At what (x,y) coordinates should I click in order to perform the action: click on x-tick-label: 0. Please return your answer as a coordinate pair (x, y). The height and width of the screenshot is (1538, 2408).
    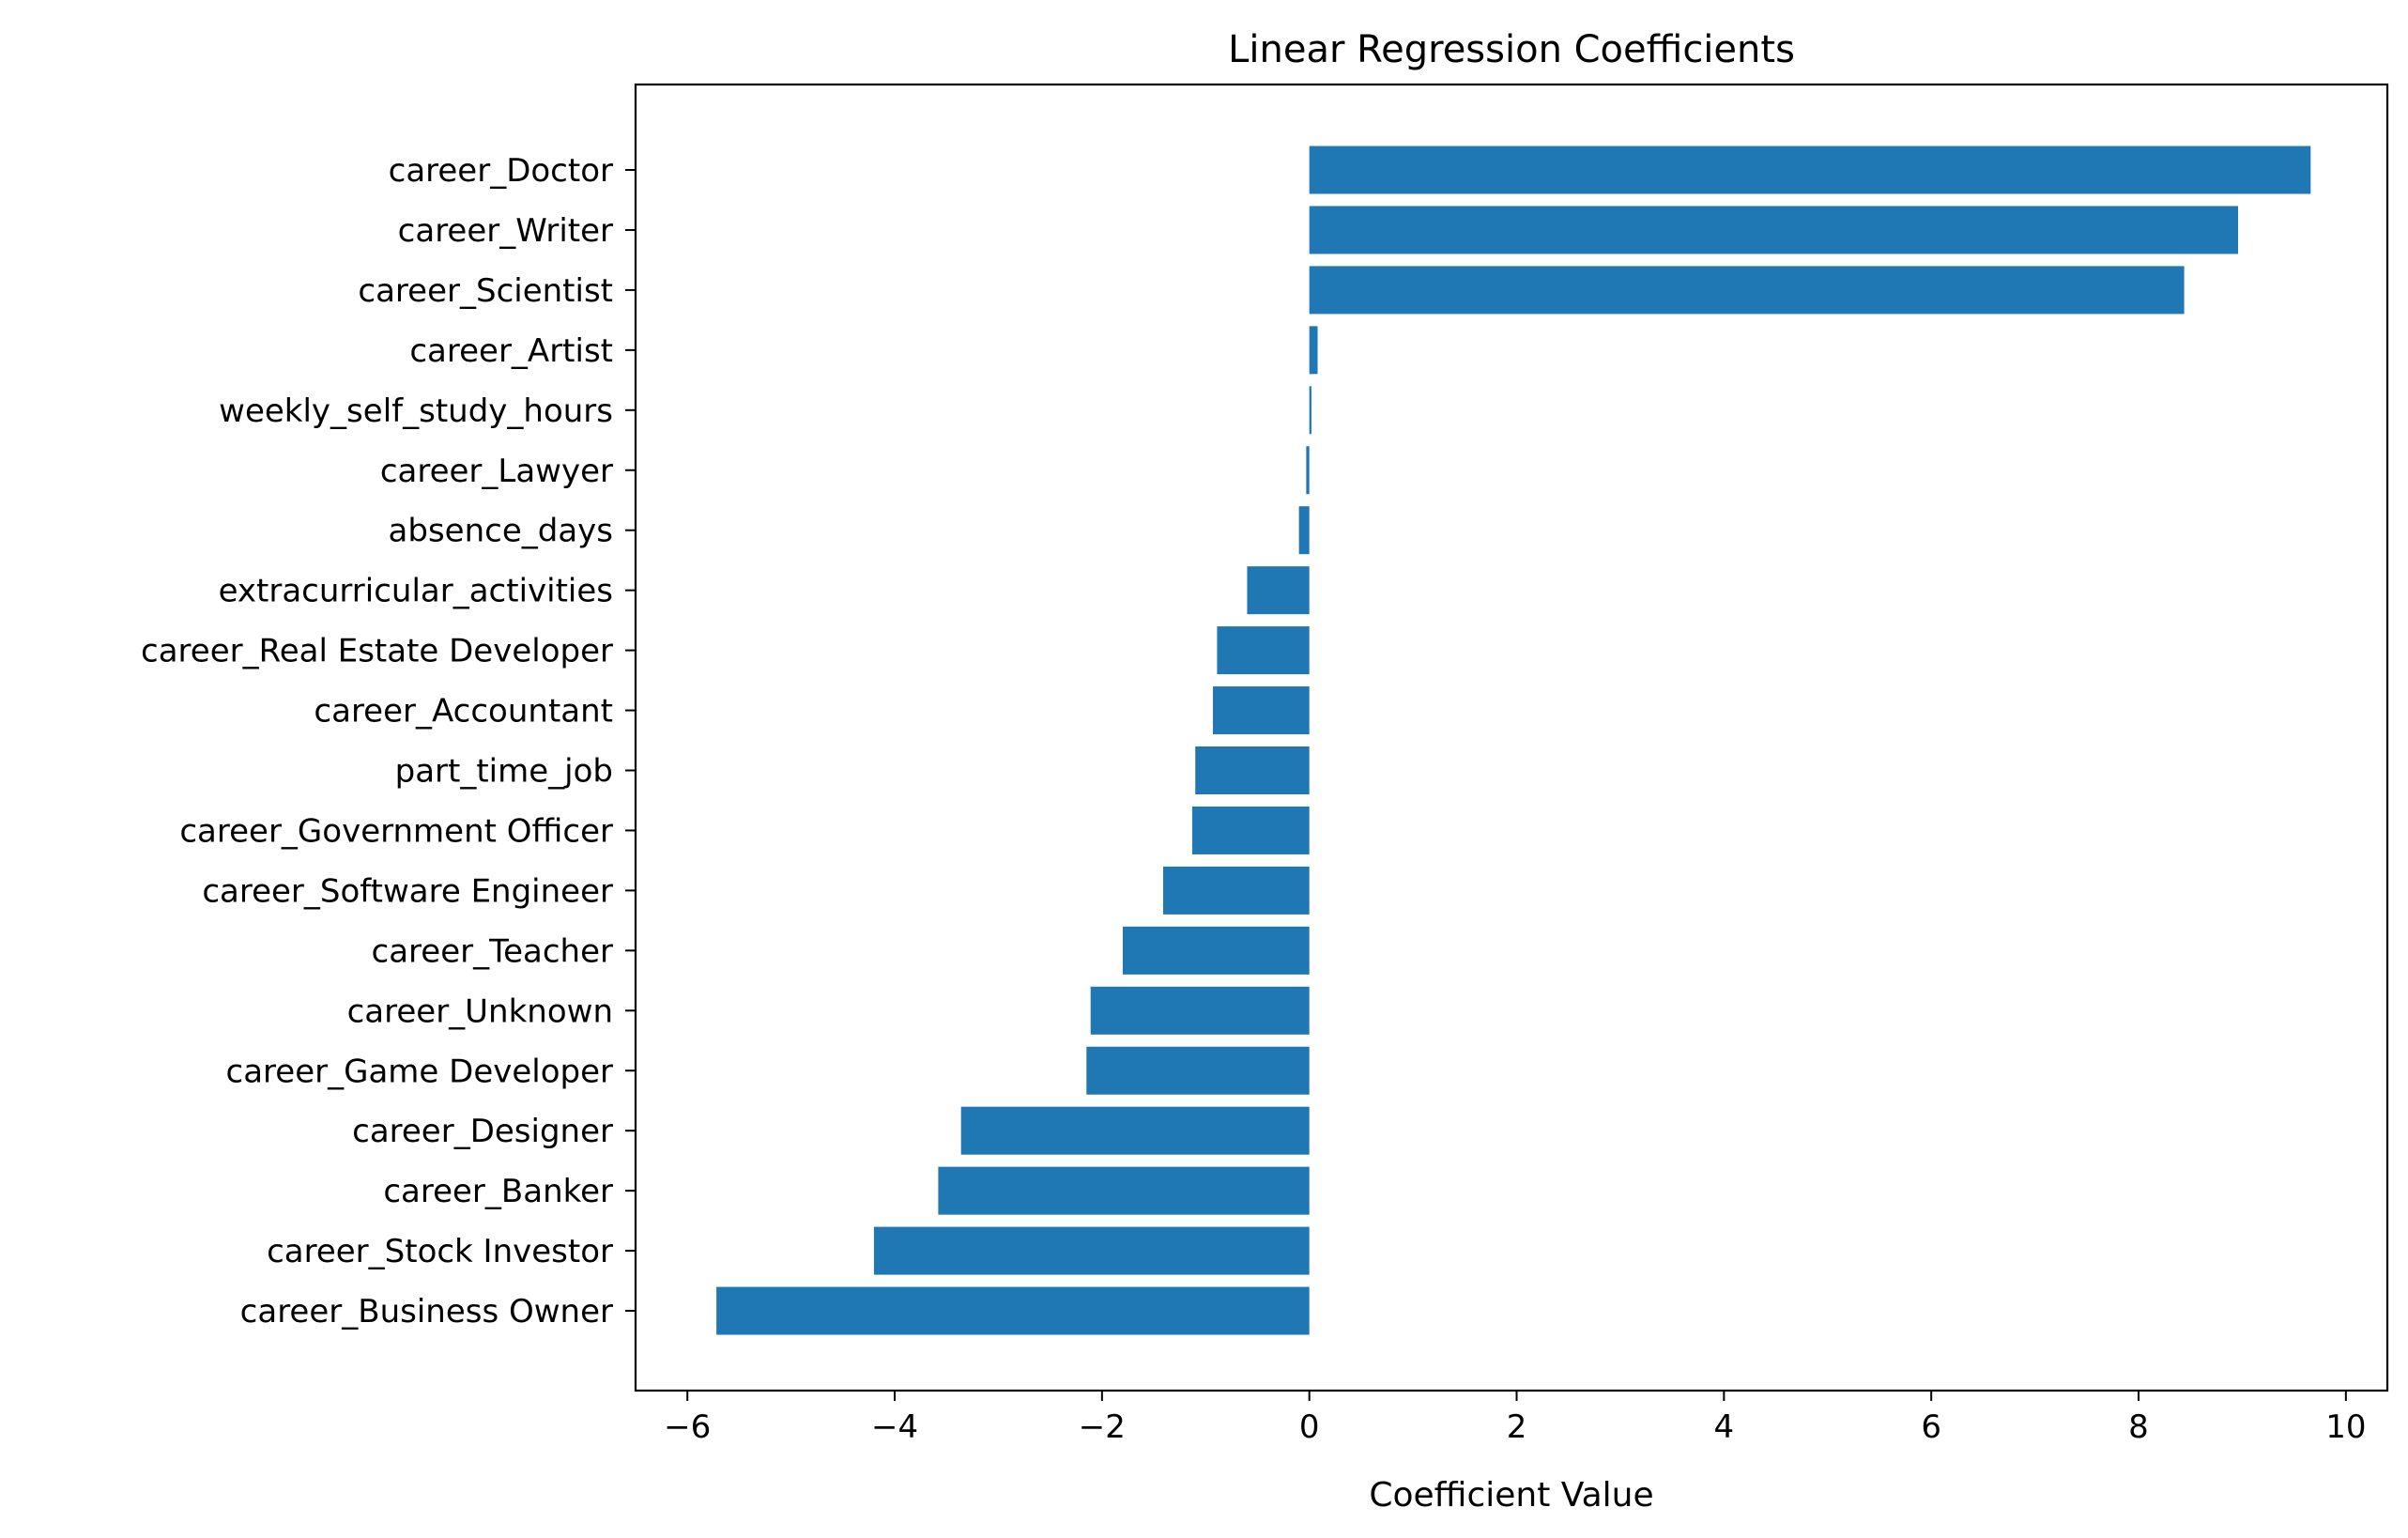
    Looking at the image, I should click on (1309, 1427).